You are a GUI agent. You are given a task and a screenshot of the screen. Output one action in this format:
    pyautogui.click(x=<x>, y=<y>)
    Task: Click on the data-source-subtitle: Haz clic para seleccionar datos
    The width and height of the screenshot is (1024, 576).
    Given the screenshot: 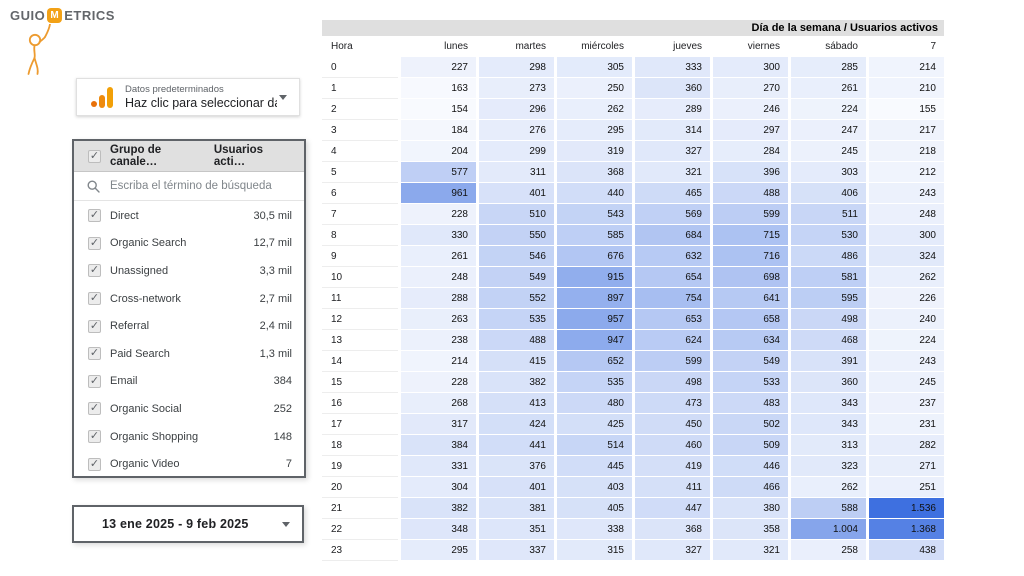 What is the action you would take?
    pyautogui.click(x=201, y=102)
    